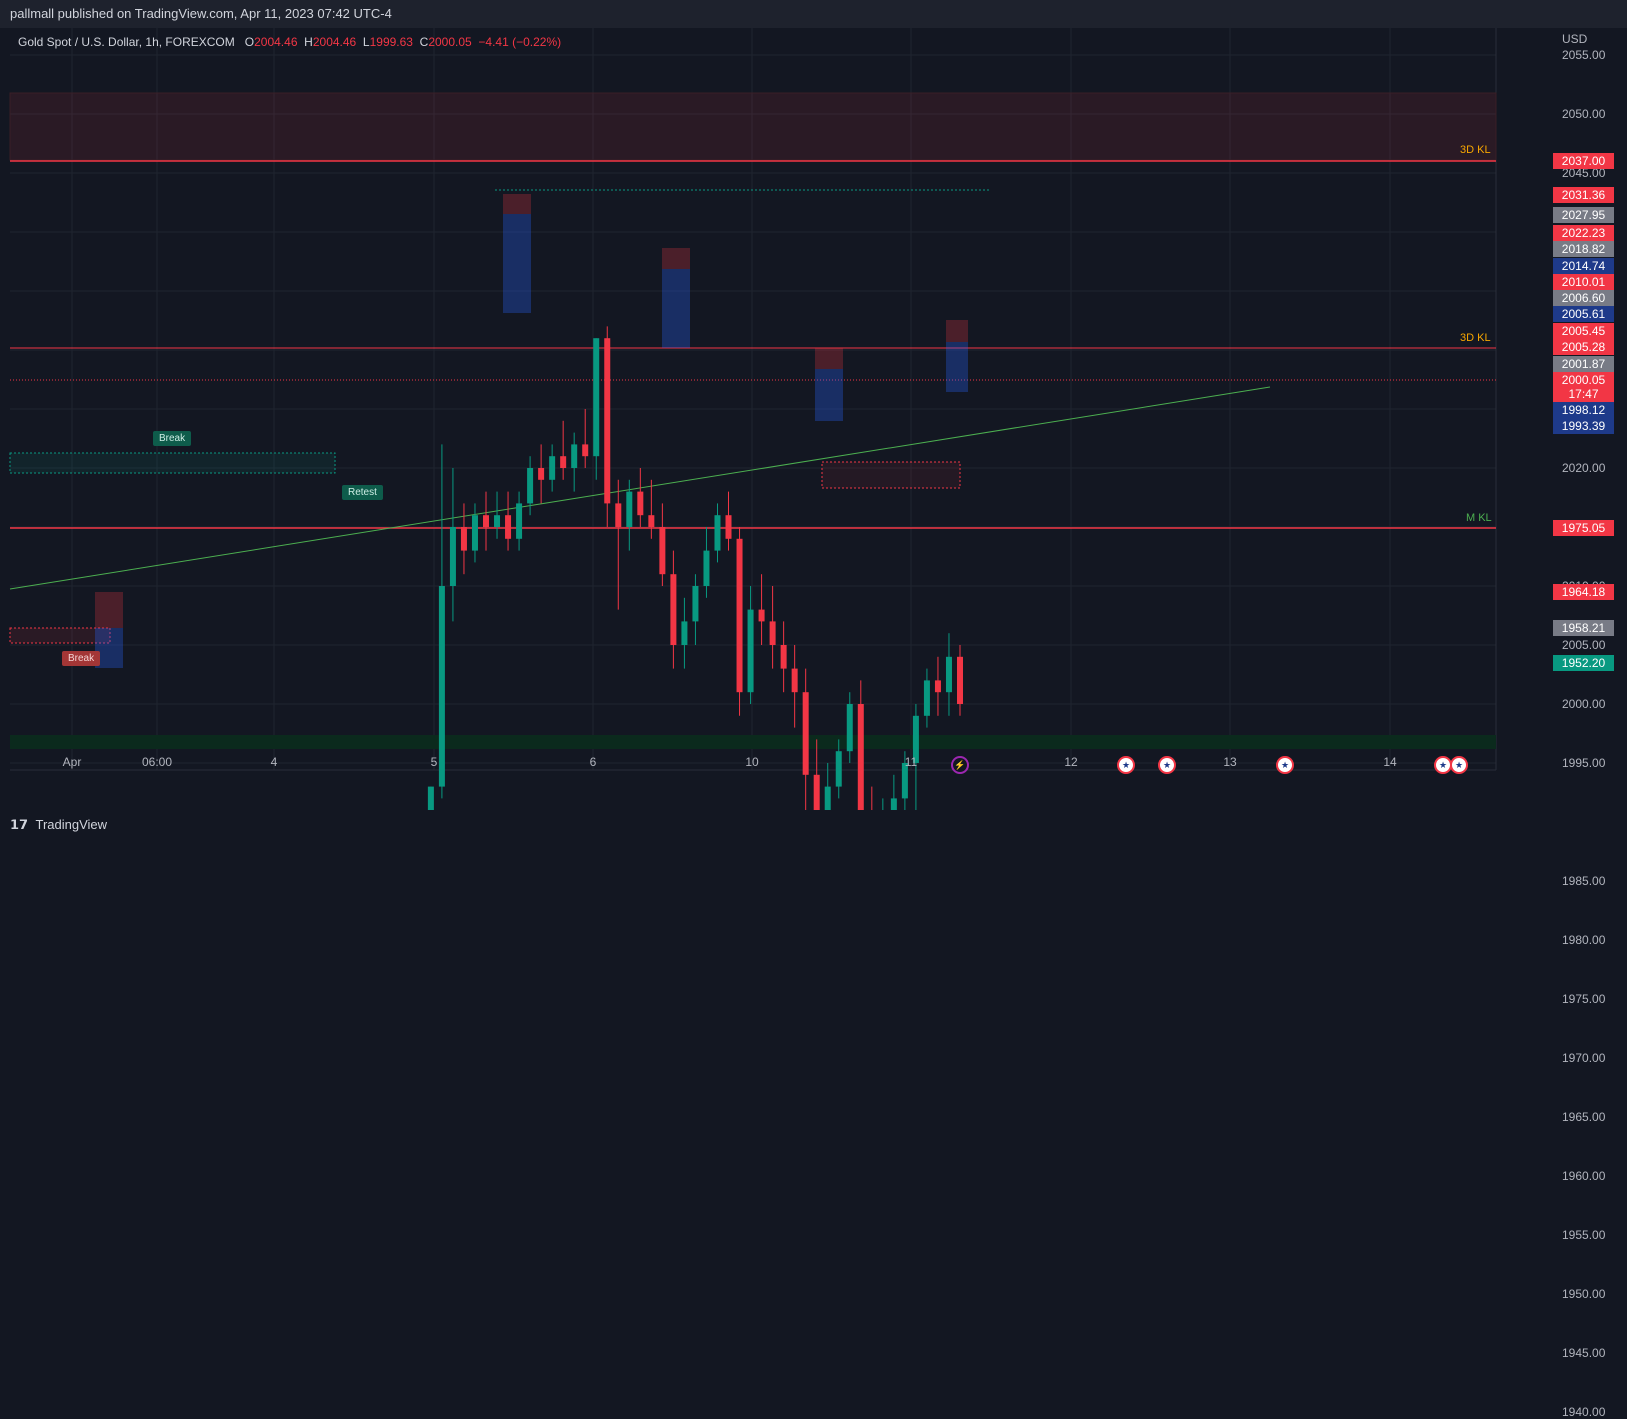 The height and width of the screenshot is (1419, 1627). Describe the element at coordinates (81, 658) in the screenshot. I see `break-tag-red: Break` at that location.